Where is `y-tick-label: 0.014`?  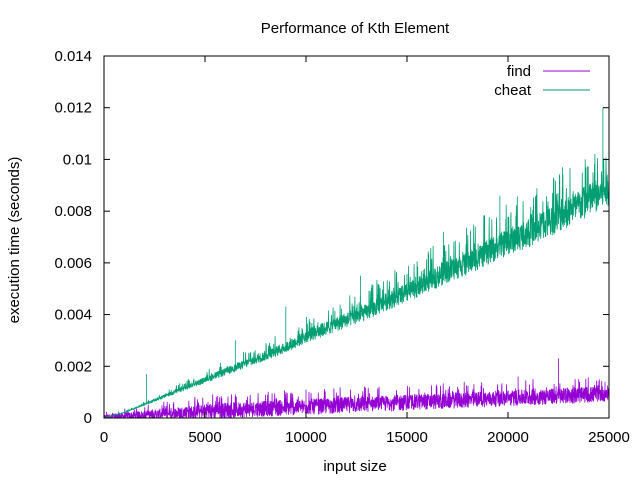 y-tick-label: 0.014 is located at coordinates (73, 56).